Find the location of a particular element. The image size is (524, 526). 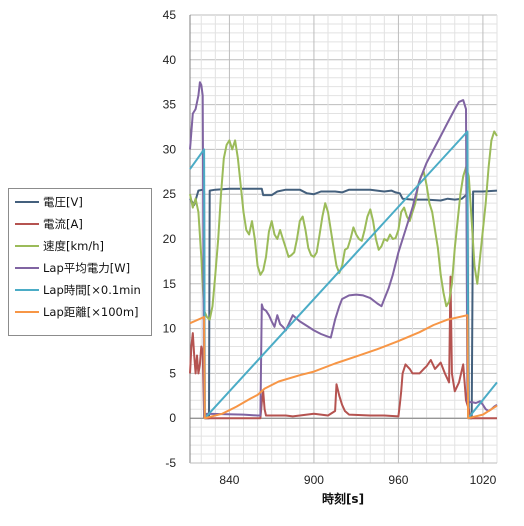

legend-item: Lap時間[×0.1min is located at coordinates (78, 290).